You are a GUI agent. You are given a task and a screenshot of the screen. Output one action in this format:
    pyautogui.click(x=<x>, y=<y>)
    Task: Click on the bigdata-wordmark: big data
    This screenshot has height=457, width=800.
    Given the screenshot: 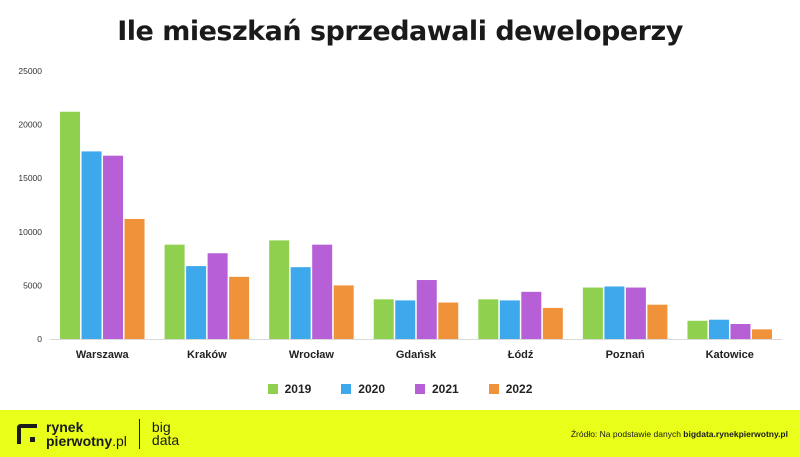 What is the action you would take?
    pyautogui.click(x=165, y=433)
    